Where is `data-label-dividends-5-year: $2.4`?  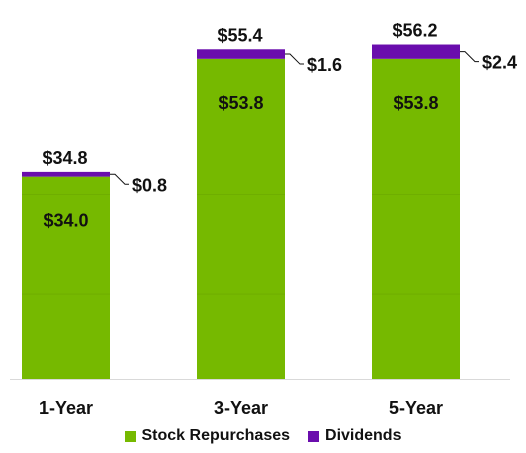
data-label-dividends-5-year: $2.4 is located at coordinates (499, 63).